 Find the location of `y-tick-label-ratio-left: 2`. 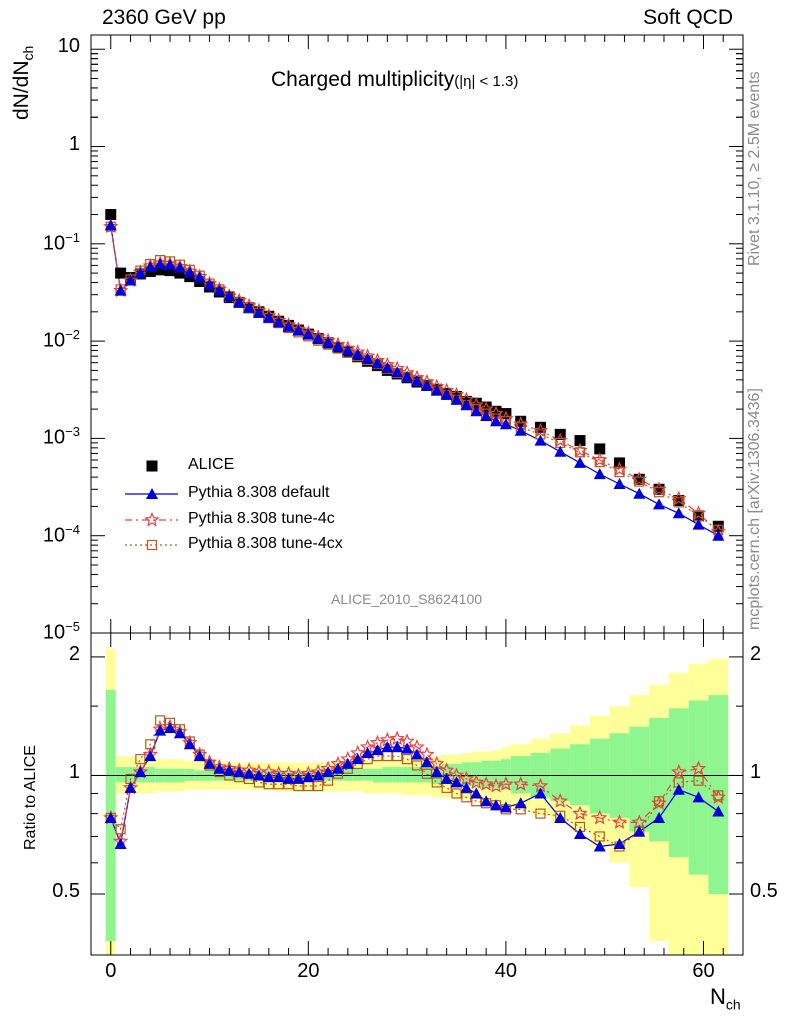

y-tick-label-ratio-left: 2 is located at coordinates (74, 653).